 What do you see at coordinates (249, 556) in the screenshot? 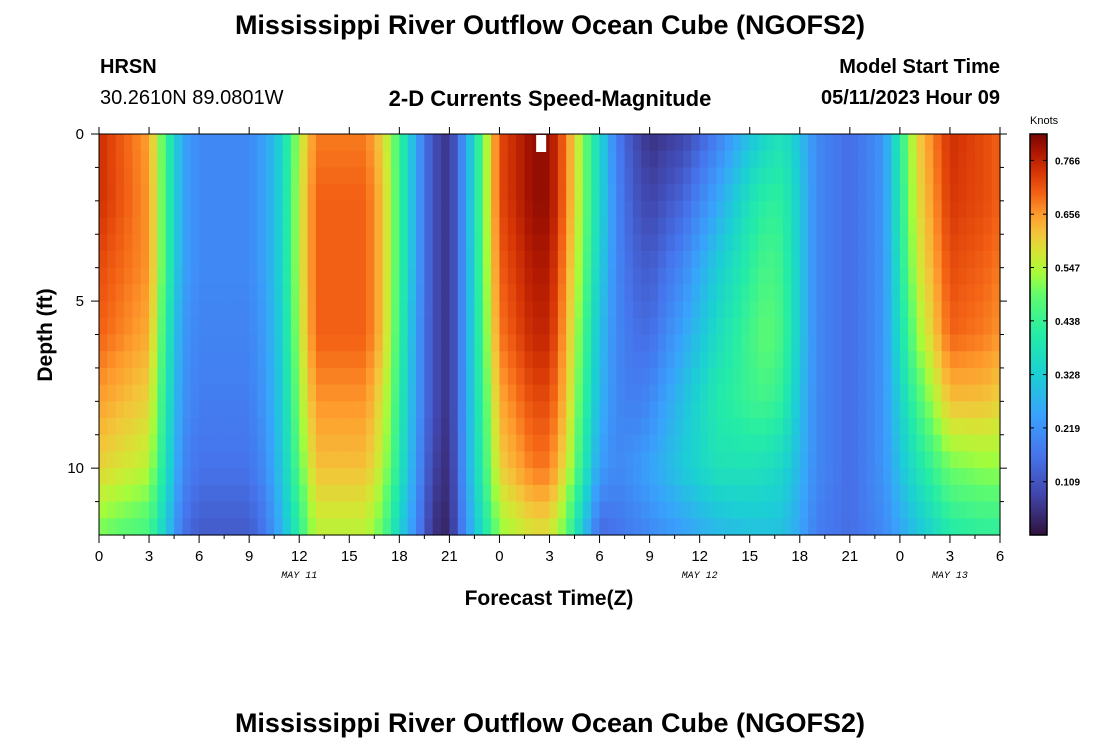
I see `x-tick-label: 9` at bounding box center [249, 556].